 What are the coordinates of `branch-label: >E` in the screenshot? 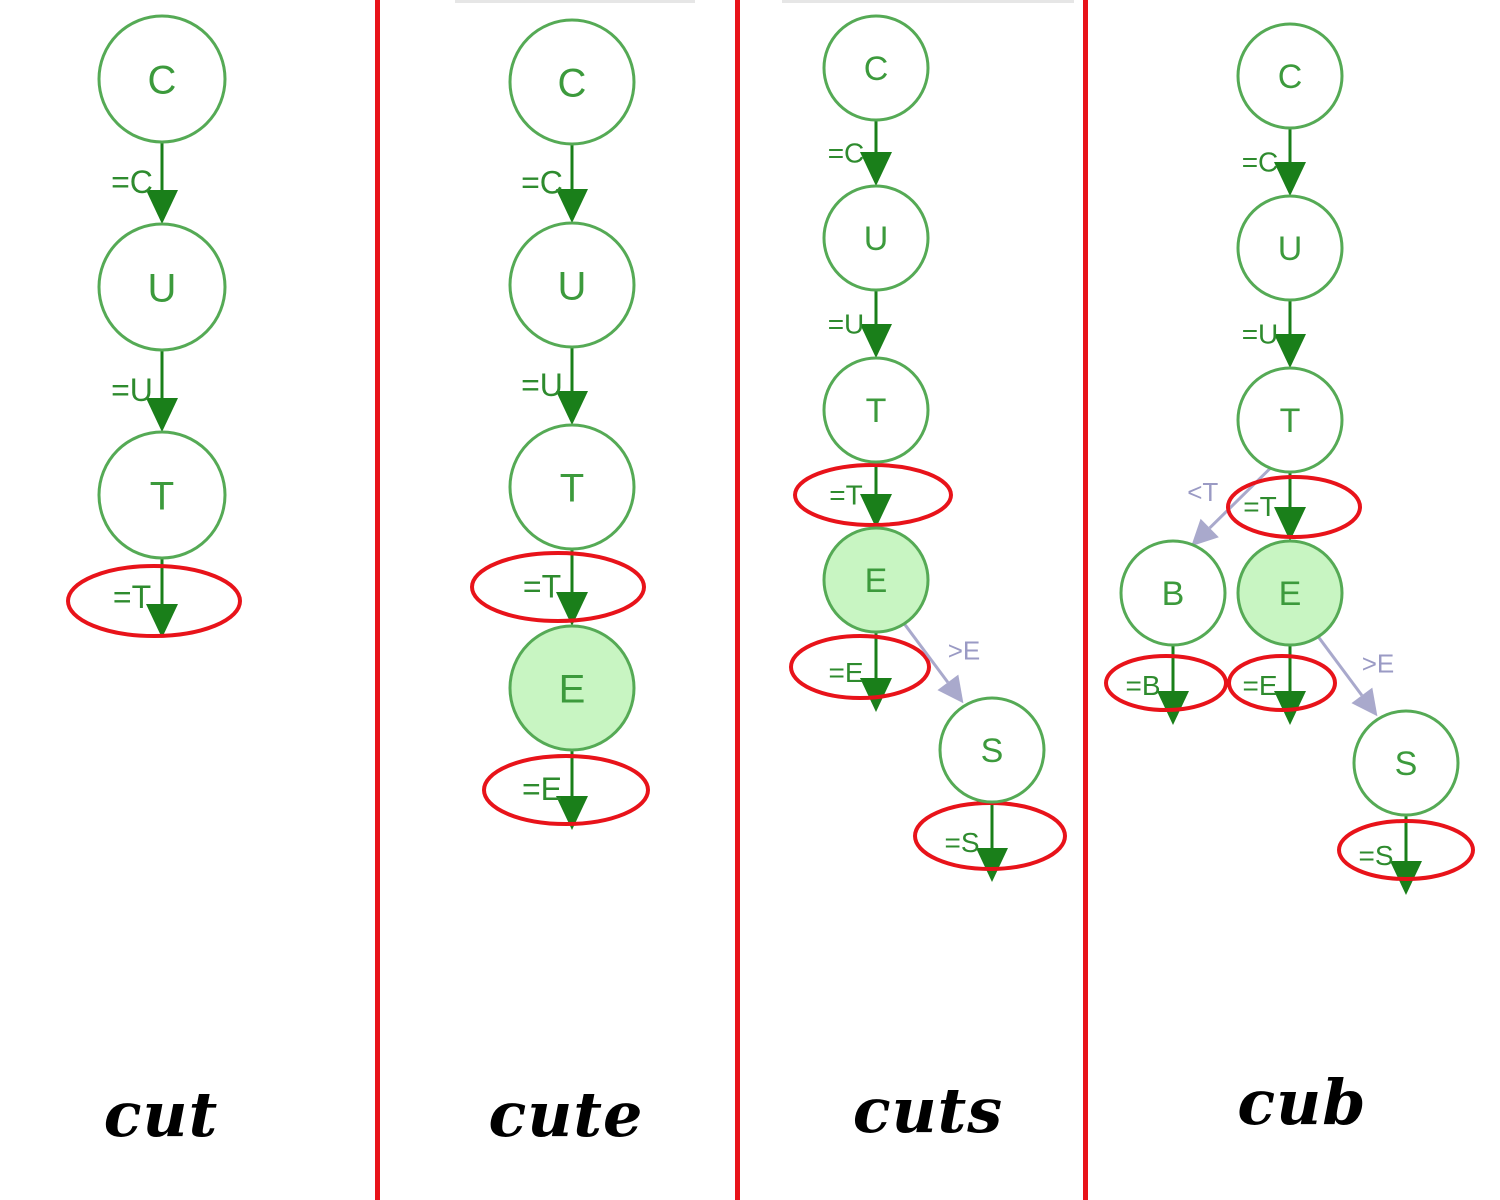 It's located at (1378, 664).